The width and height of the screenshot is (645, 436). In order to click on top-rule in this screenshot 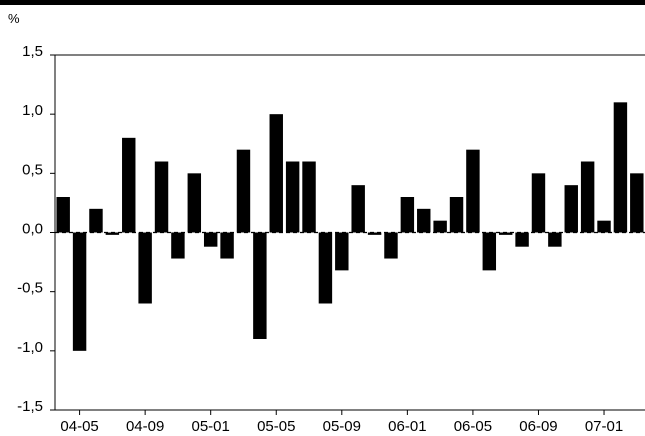, I will do `click(322, 2)`.